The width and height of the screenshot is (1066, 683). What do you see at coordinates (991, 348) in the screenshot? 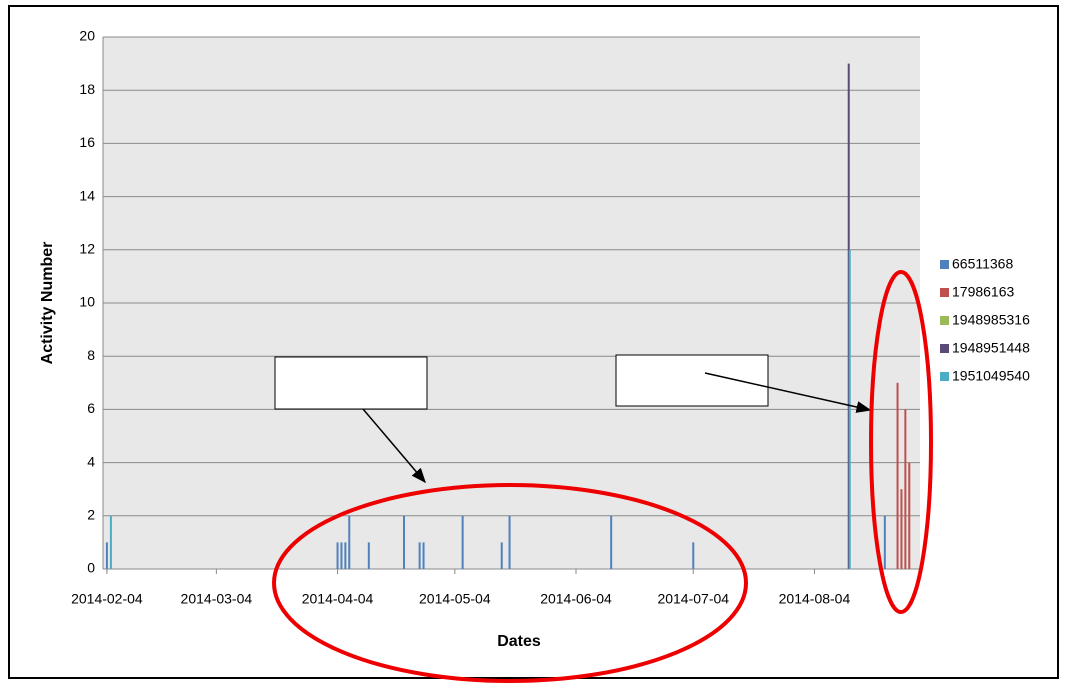
I see `legend-label: 1948951448` at bounding box center [991, 348].